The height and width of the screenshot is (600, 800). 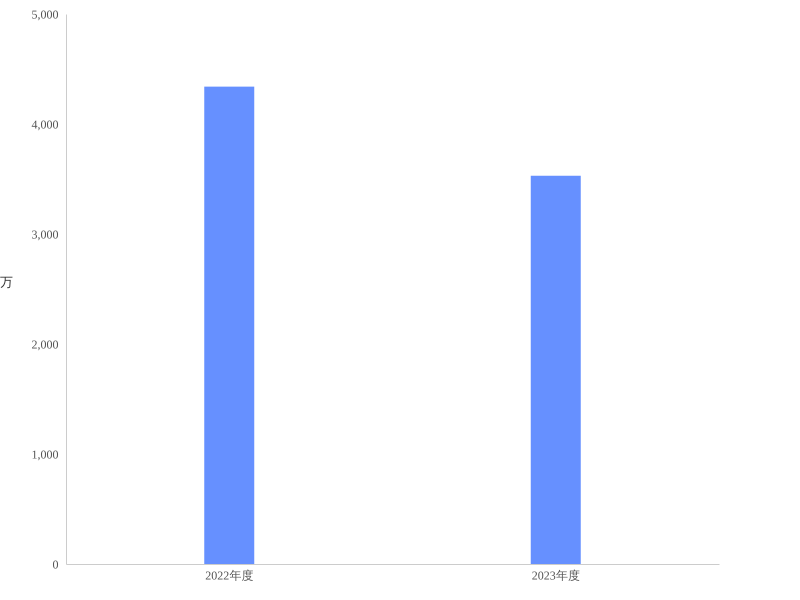 What do you see at coordinates (45, 235) in the screenshot?
I see `y-tick-label: 3,000` at bounding box center [45, 235].